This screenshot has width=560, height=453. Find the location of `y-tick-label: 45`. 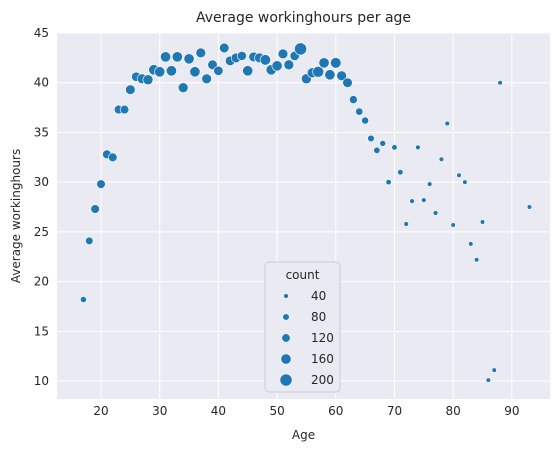

y-tick-label: 45 is located at coordinates (41, 33).